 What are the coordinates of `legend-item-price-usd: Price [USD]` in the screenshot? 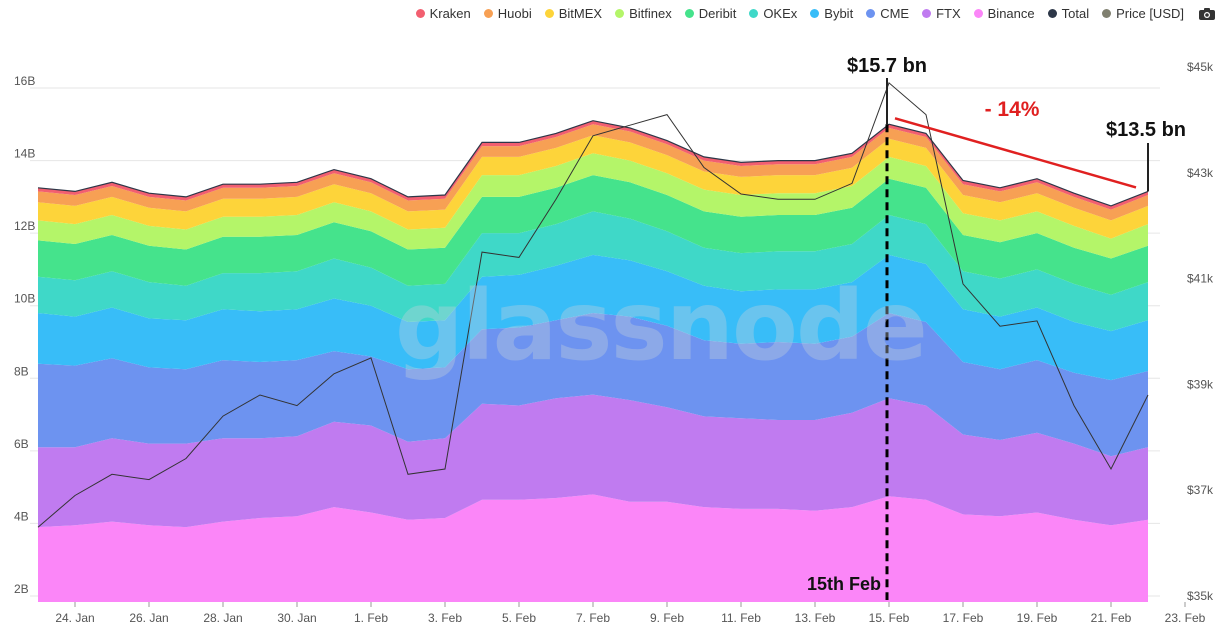 It's located at (1143, 13).